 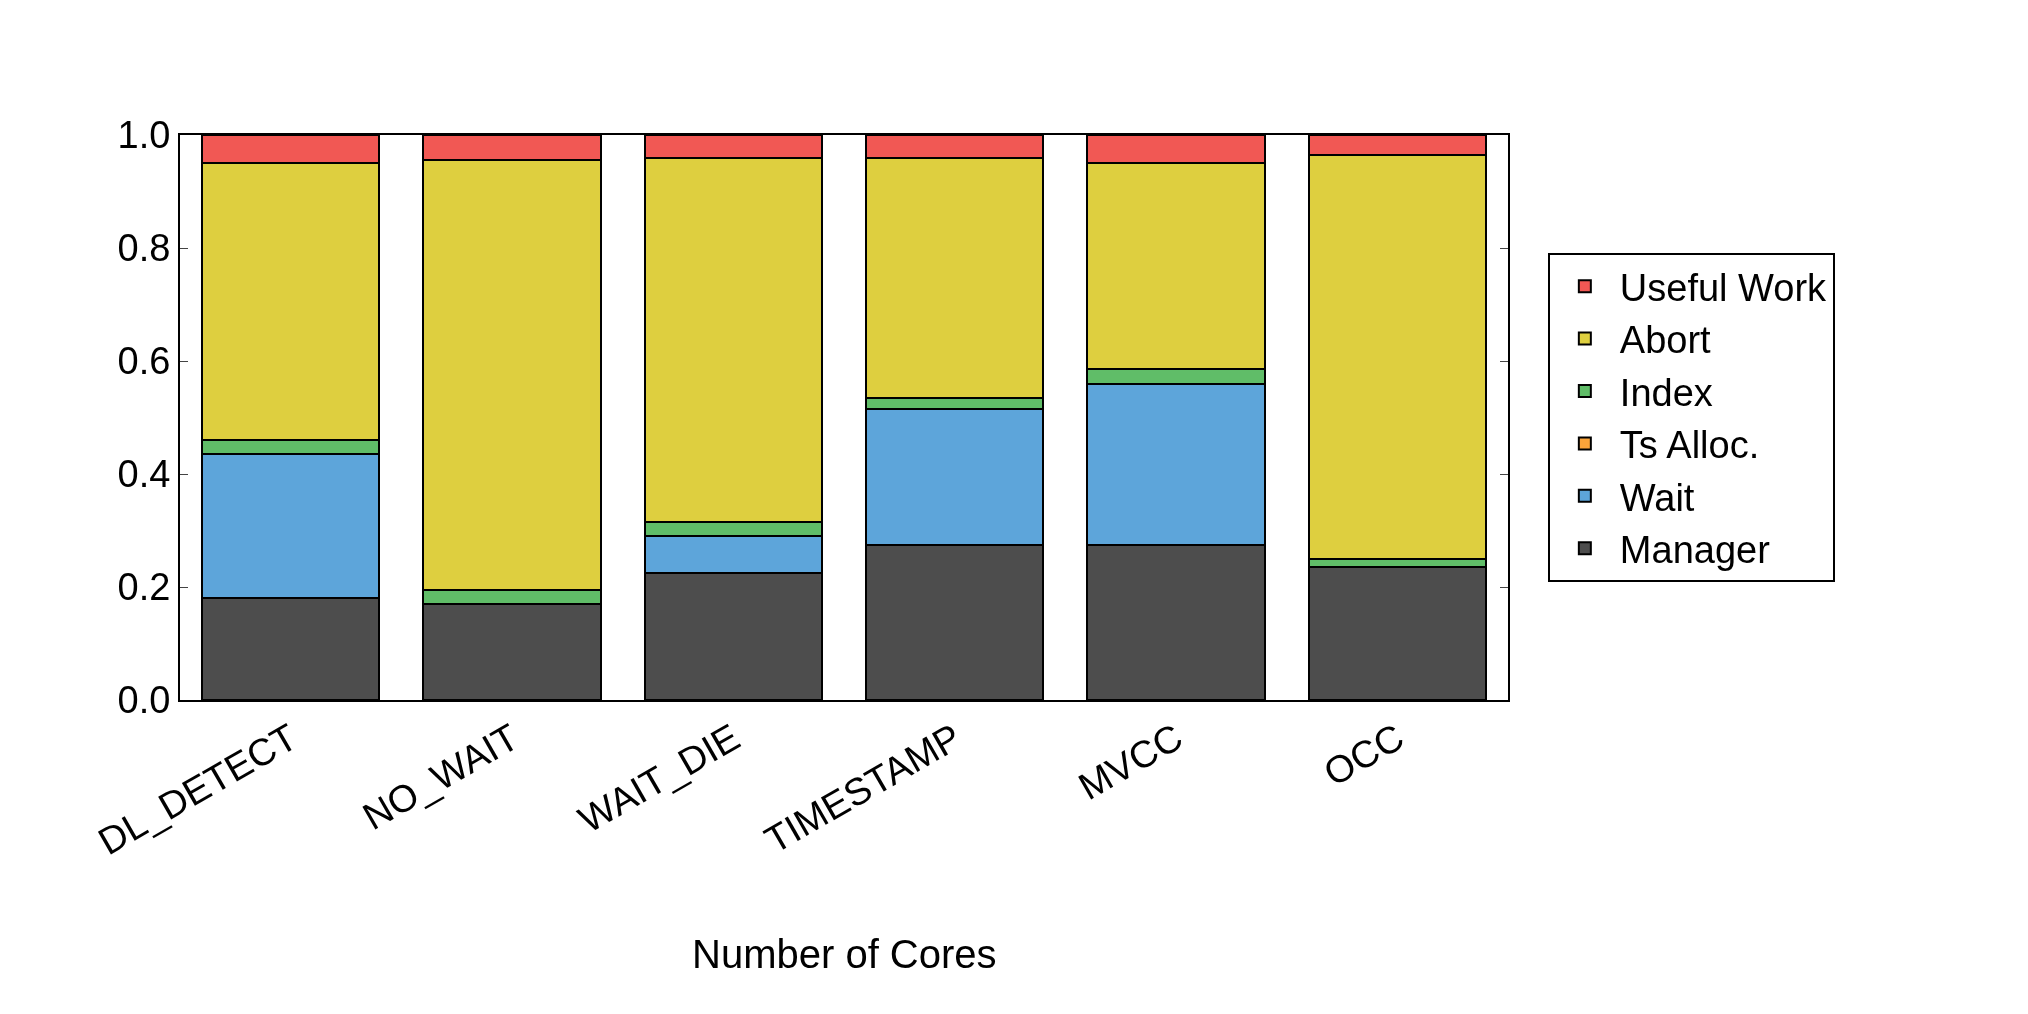 What do you see at coordinates (144, 474) in the screenshot?
I see `y-tick-label: 0.4` at bounding box center [144, 474].